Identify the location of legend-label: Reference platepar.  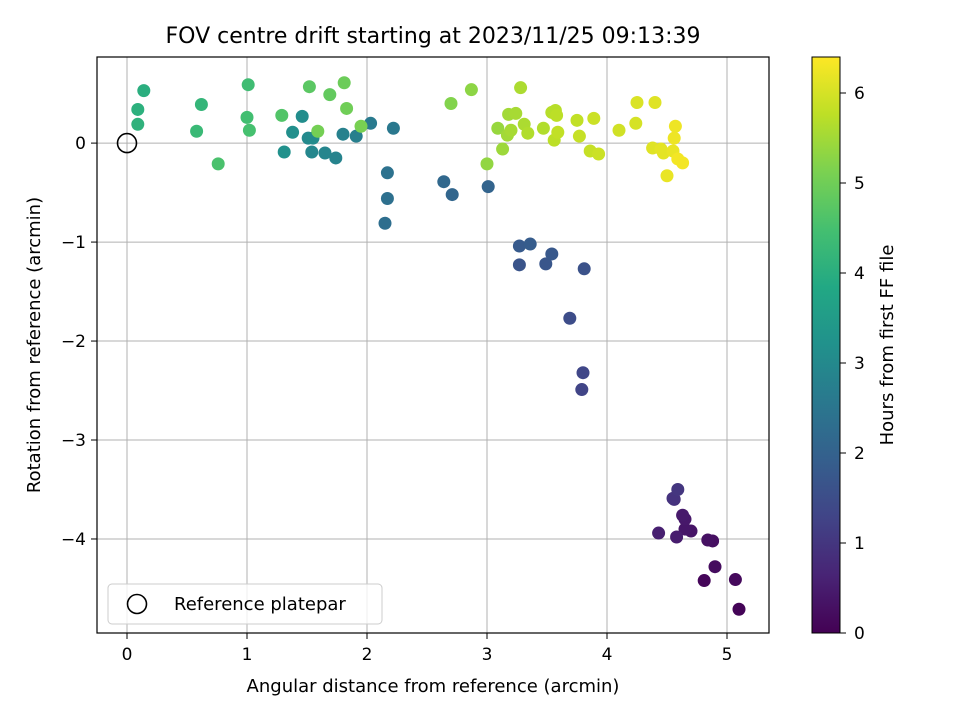
(260, 604).